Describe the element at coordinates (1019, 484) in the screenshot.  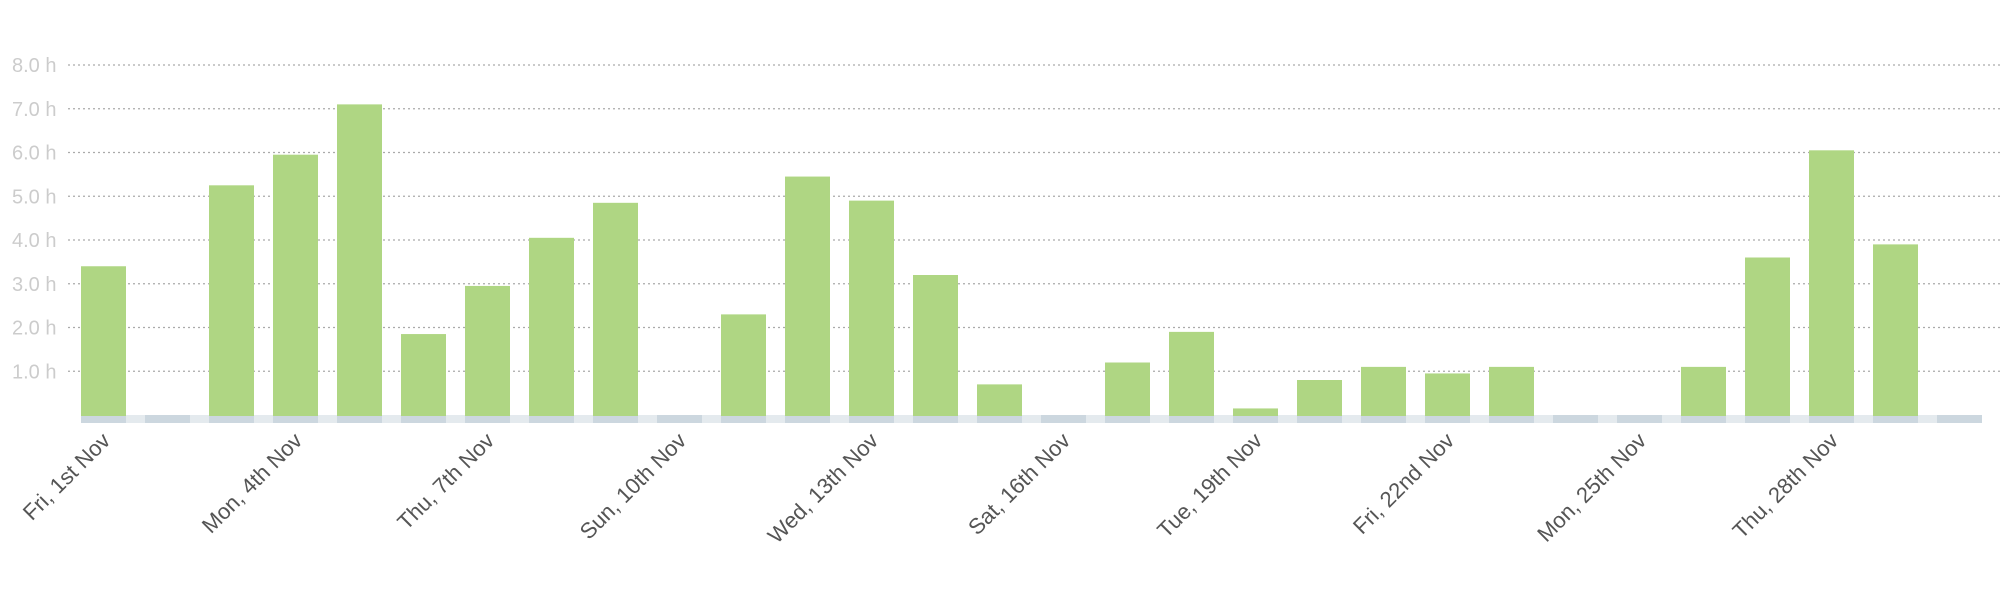
I see `x-tick-label: Sat, 16th Nov` at that location.